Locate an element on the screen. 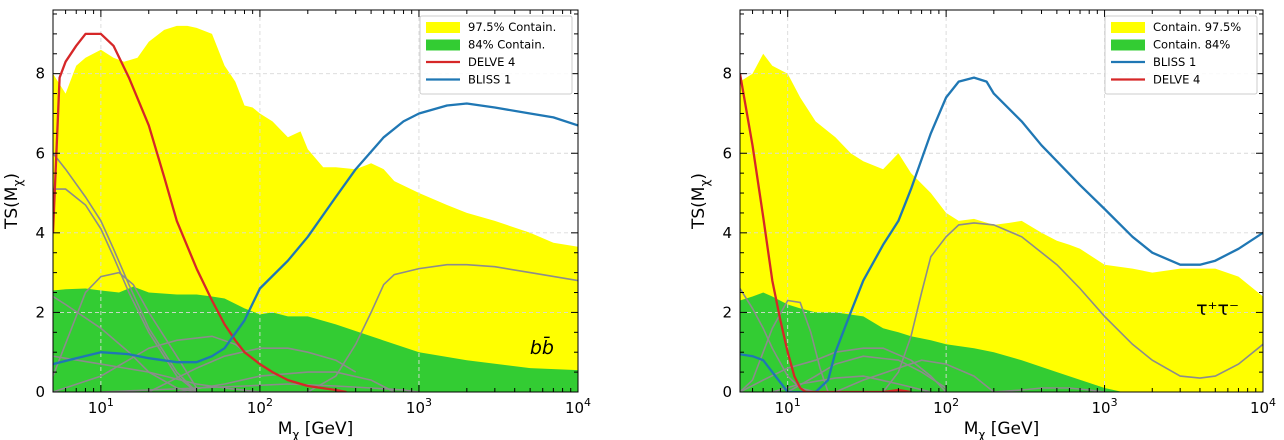 This screenshot has width=1284, height=440. chart2-y-tick-label: 2 is located at coordinates (727, 312).